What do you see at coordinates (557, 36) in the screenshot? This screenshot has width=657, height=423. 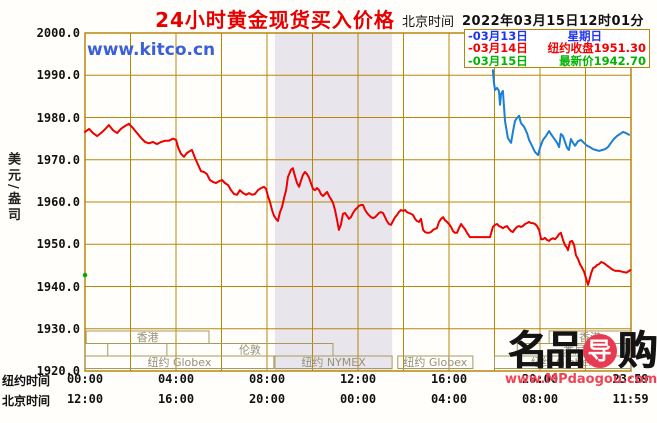 I see `legend-item-day1: -03月13日 星期日` at bounding box center [557, 36].